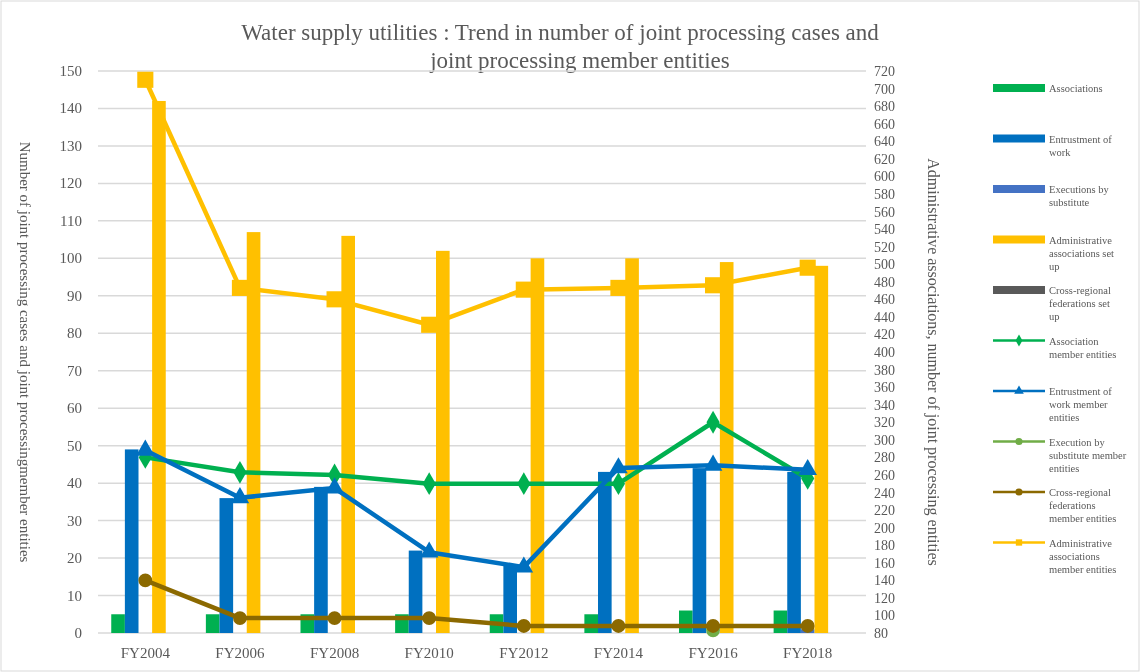  Describe the element at coordinates (240, 653) in the screenshot. I see `x-tick-label: FY2006` at that location.